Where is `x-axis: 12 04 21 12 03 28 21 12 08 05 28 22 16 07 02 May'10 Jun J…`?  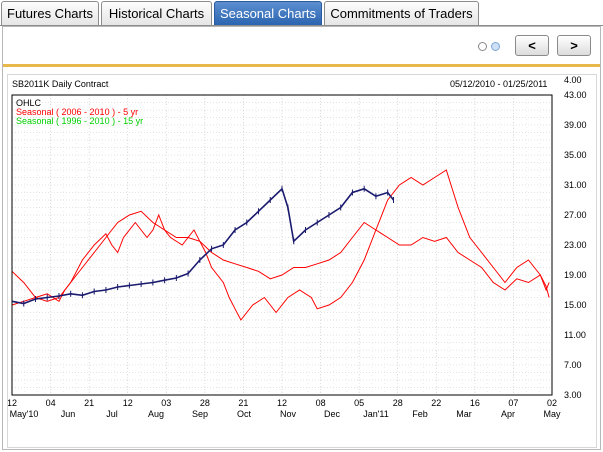 x-axis: 12 04 21 12 03 28 21 12 08 05 28 22 16 07 02 May'10 Jun J… is located at coordinates (284, 408).